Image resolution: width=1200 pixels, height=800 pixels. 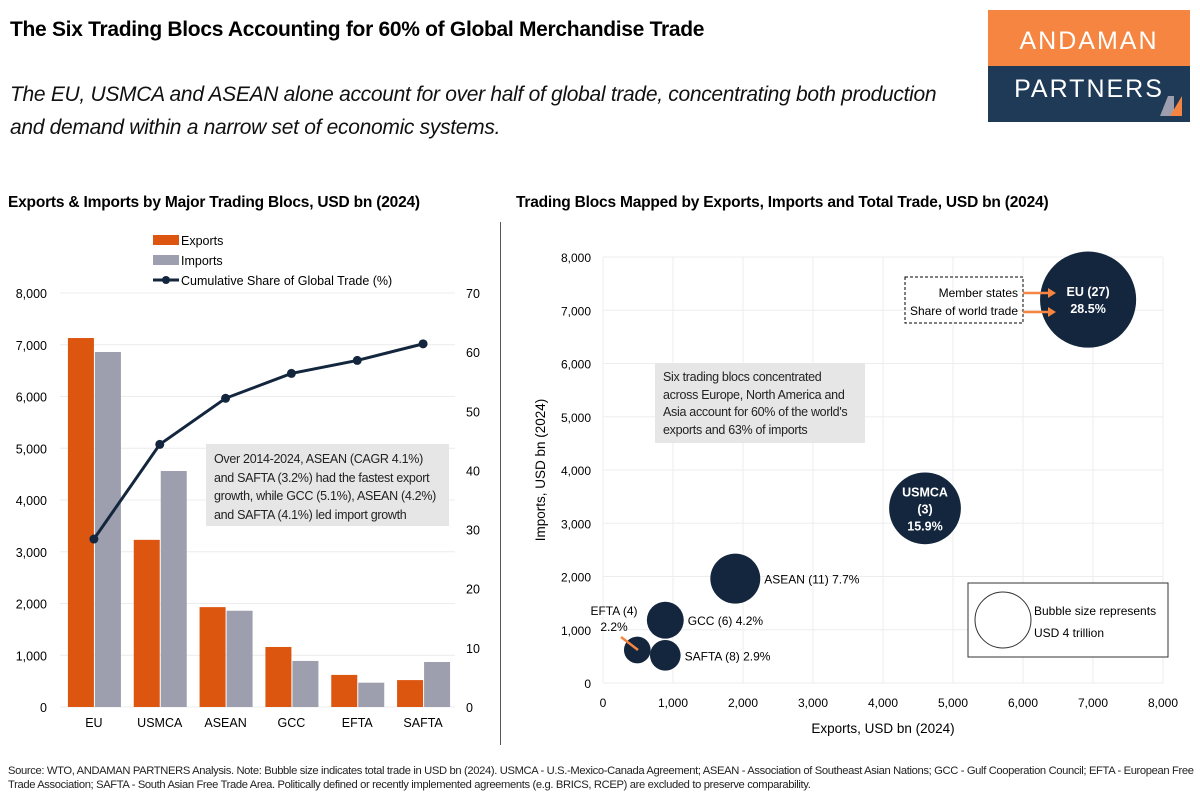 What do you see at coordinates (80, 522) in the screenshot?
I see `bar-exports-eu` at bounding box center [80, 522].